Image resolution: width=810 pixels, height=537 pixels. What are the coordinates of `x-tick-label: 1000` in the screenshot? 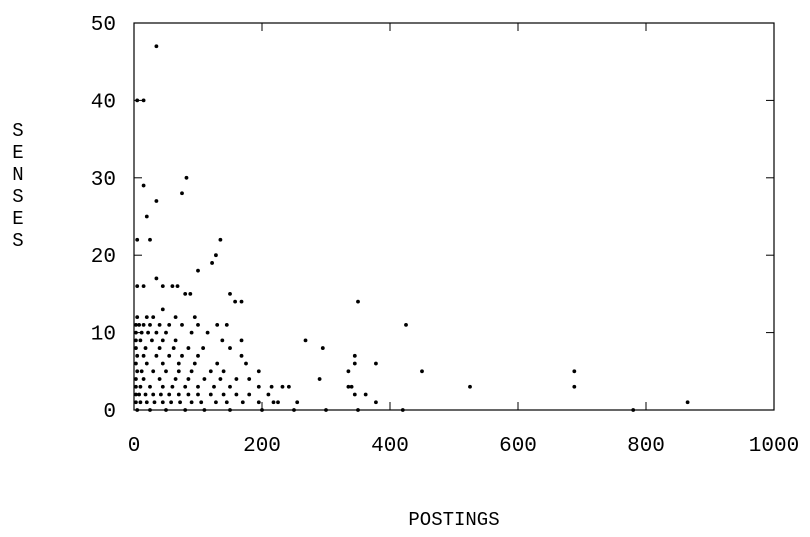 It's located at (774, 446).